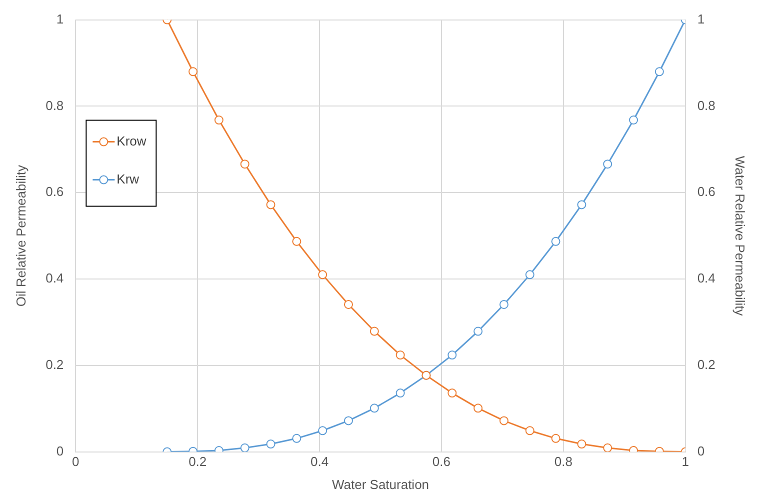  I want to click on y-tick-label: 1, so click(60, 18).